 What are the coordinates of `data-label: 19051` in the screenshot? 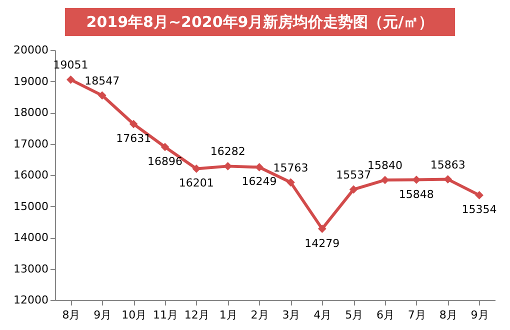 It's located at (70, 65).